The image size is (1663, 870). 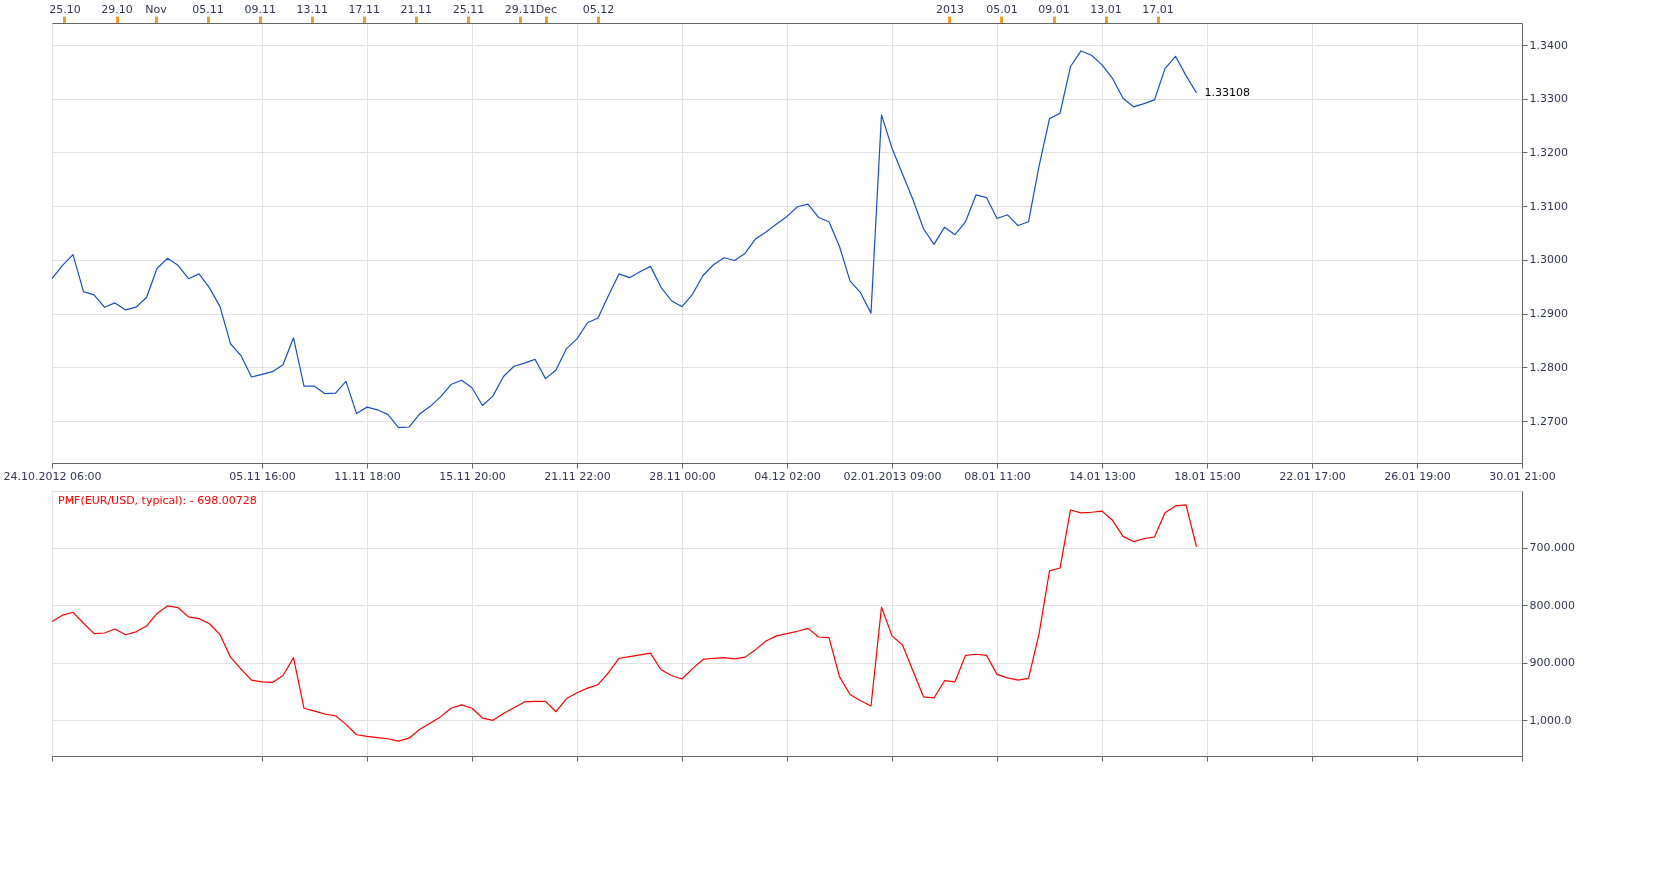 What do you see at coordinates (416, 9) in the screenshot?
I see `x2-tick-label: 21.11` at bounding box center [416, 9].